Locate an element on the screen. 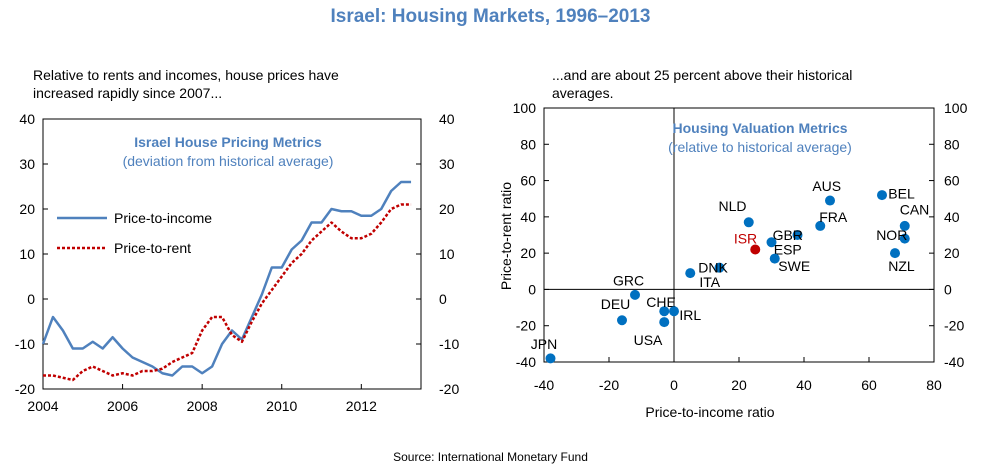 This screenshot has height=470, width=981. scatter-x-tick-label: 60 is located at coordinates (869, 385).